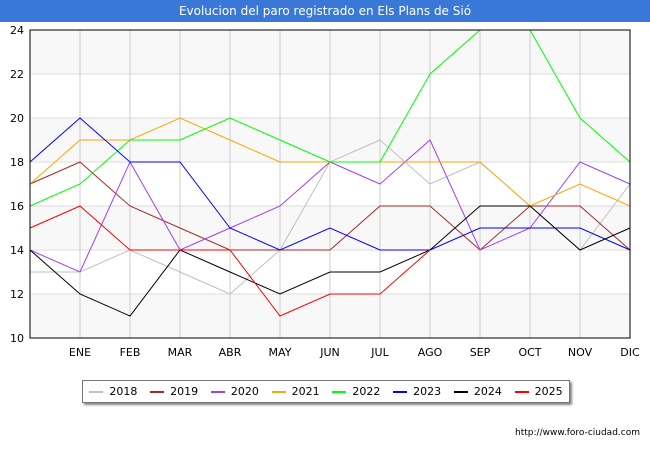  Describe the element at coordinates (130, 352) in the screenshot. I see `x-tick-label: FEB` at that location.